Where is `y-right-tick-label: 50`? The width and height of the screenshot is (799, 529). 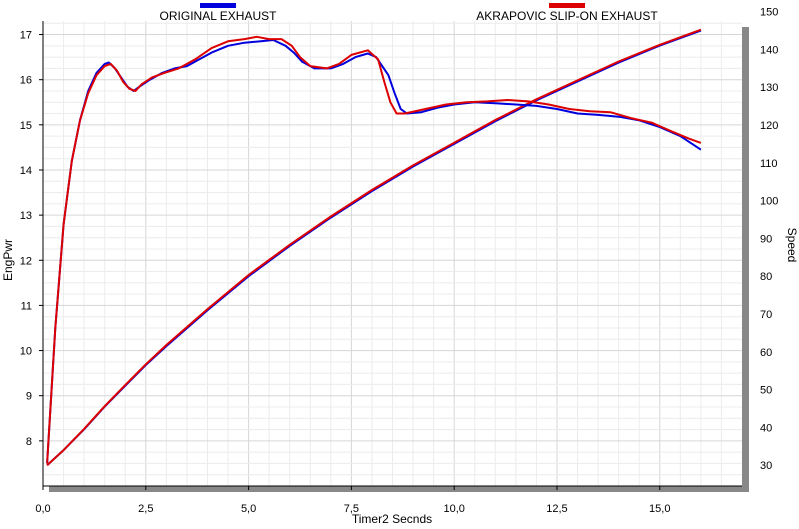
y-right-tick-label: 50 is located at coordinates (766, 391).